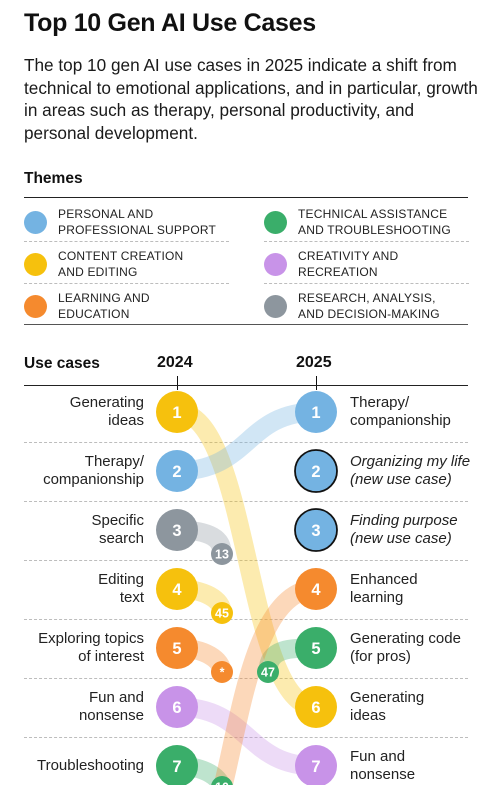 The height and width of the screenshot is (785, 494). Describe the element at coordinates (170, 23) in the screenshot. I see `page-title: Top 10 Gen AI Use Cases` at that location.